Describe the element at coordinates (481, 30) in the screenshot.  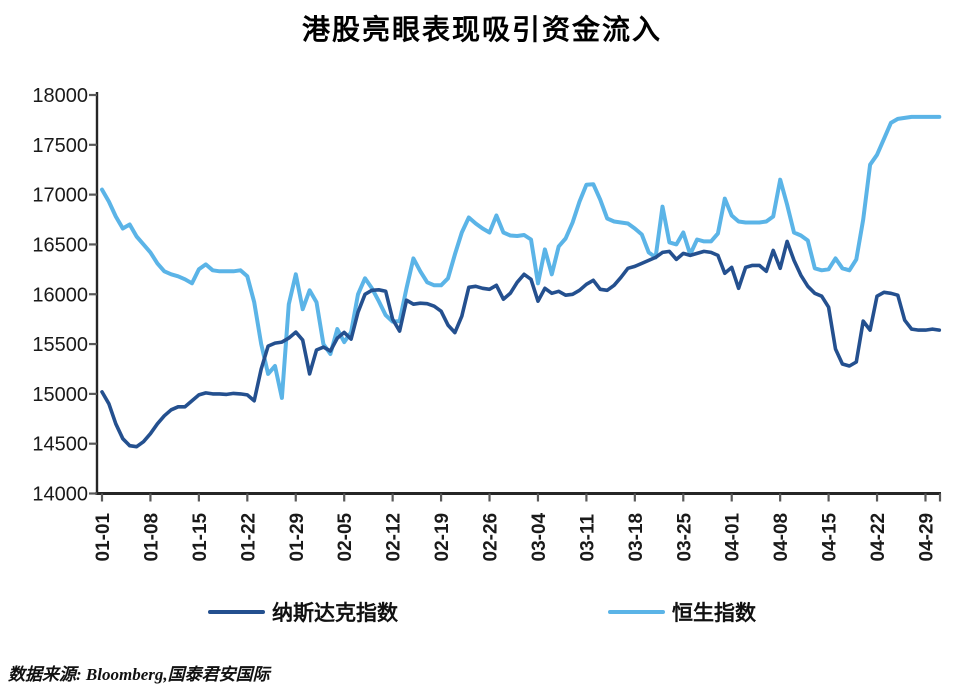
I see `chart-title: 港股亮眼表现吸引资金流入` at that location.